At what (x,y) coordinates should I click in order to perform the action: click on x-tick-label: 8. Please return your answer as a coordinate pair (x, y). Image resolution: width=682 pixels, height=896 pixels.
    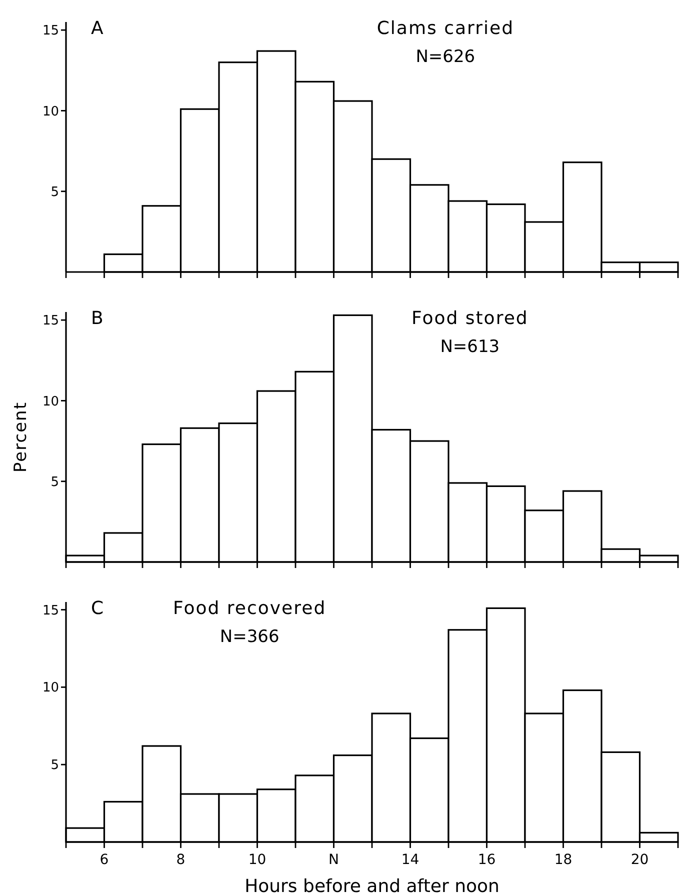
    Looking at the image, I should click on (181, 860).